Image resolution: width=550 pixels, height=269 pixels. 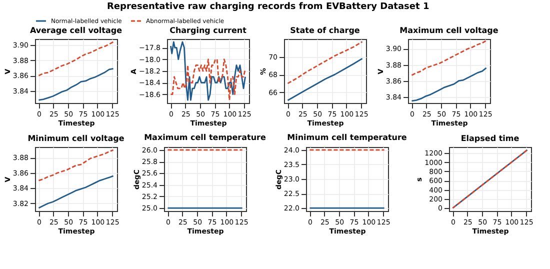 What do you see at coordinates (208, 30) in the screenshot?
I see `chart-title: Charging current` at bounding box center [208, 30].